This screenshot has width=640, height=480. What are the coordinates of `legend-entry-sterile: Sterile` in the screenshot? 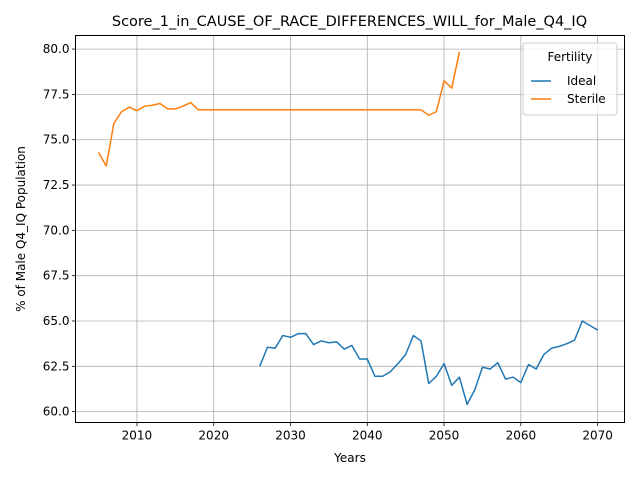 It's located at (586, 99).